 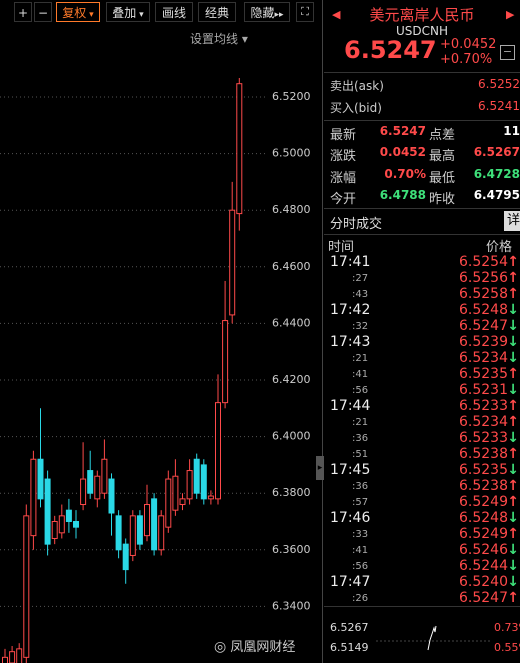 I want to click on stat-value: 0.70%, so click(x=405, y=173).